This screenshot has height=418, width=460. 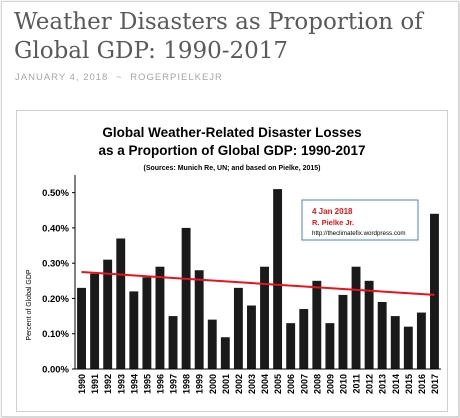 I want to click on x-tick-label: 2006, so click(x=291, y=384).